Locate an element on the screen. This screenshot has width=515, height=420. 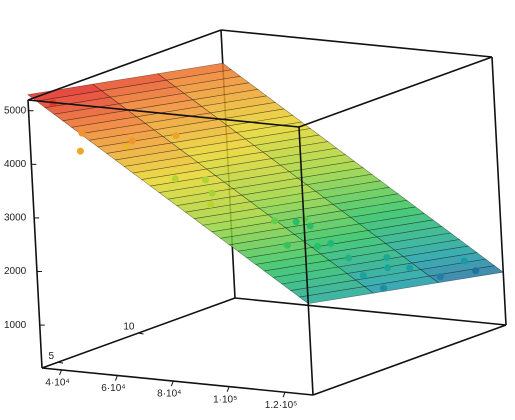
z-tick-label: 3000 is located at coordinates (15, 218).